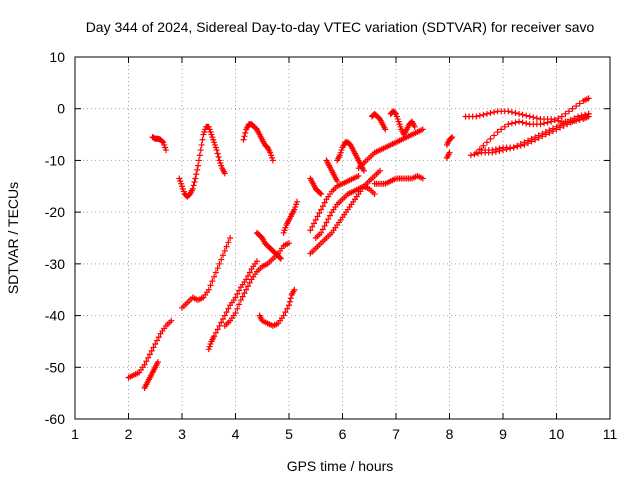 The width and height of the screenshot is (640, 480). I want to click on series-arc-d, so click(202, 161).